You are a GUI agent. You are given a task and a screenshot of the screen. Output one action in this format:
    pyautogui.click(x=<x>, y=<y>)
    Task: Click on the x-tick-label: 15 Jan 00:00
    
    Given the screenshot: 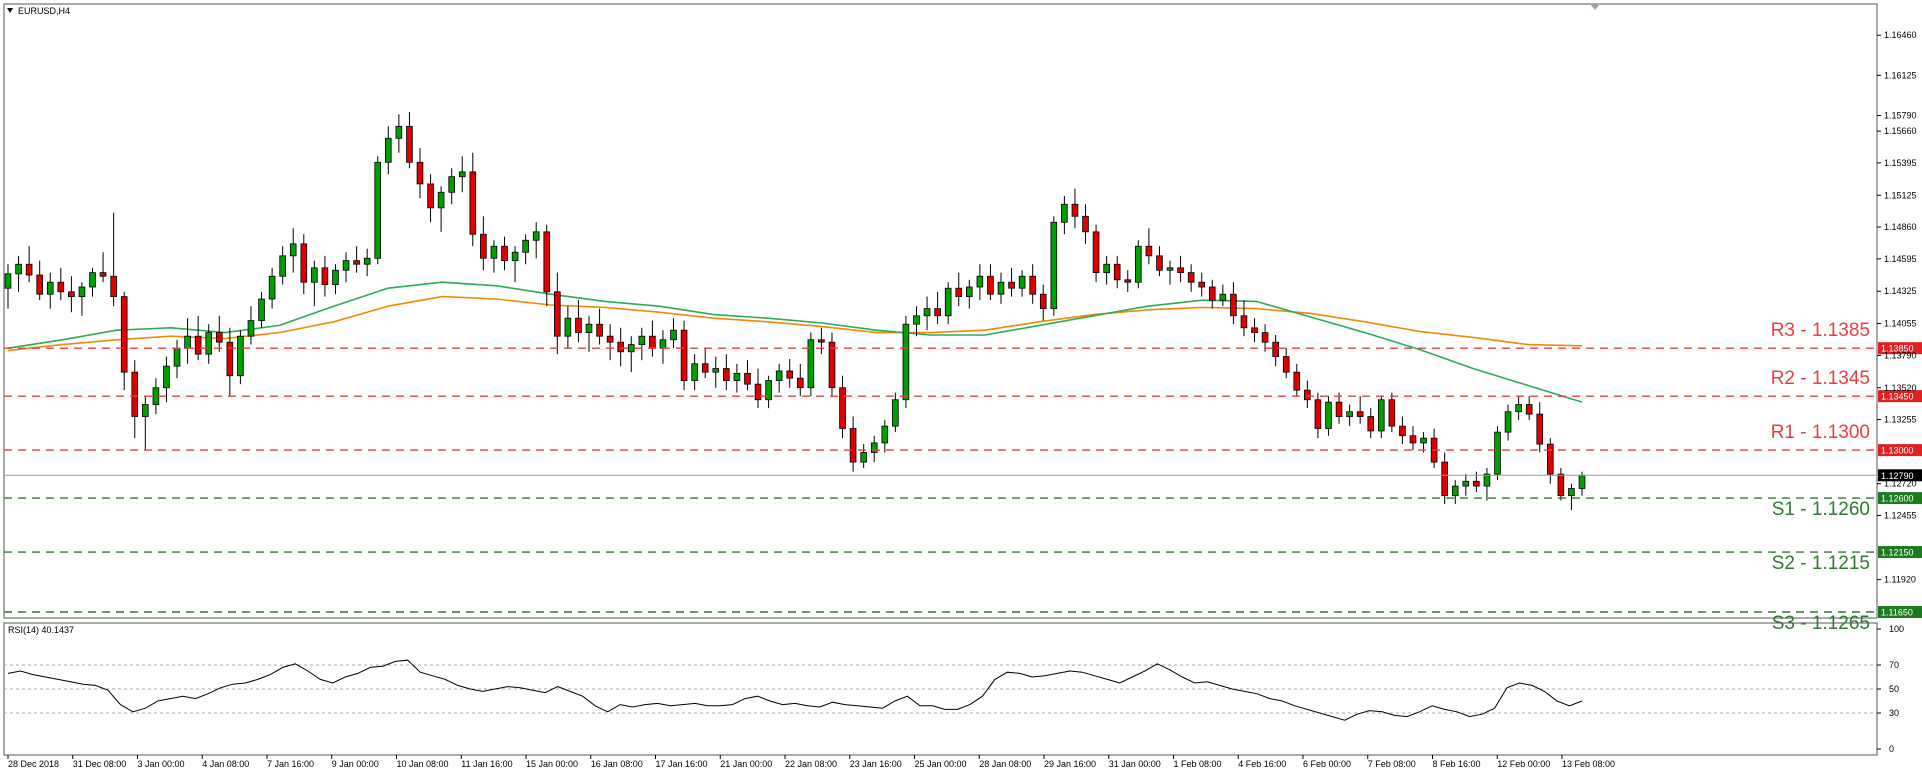 What is the action you would take?
    pyautogui.click(x=552, y=764)
    